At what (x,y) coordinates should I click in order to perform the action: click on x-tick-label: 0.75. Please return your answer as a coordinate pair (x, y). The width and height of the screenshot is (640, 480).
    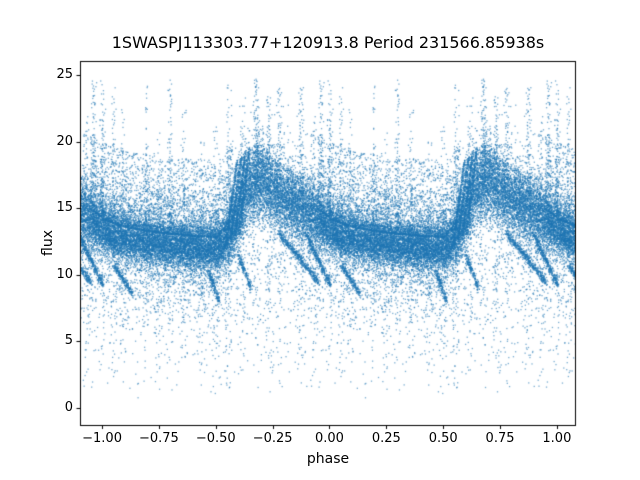
    Looking at the image, I should click on (500, 438).